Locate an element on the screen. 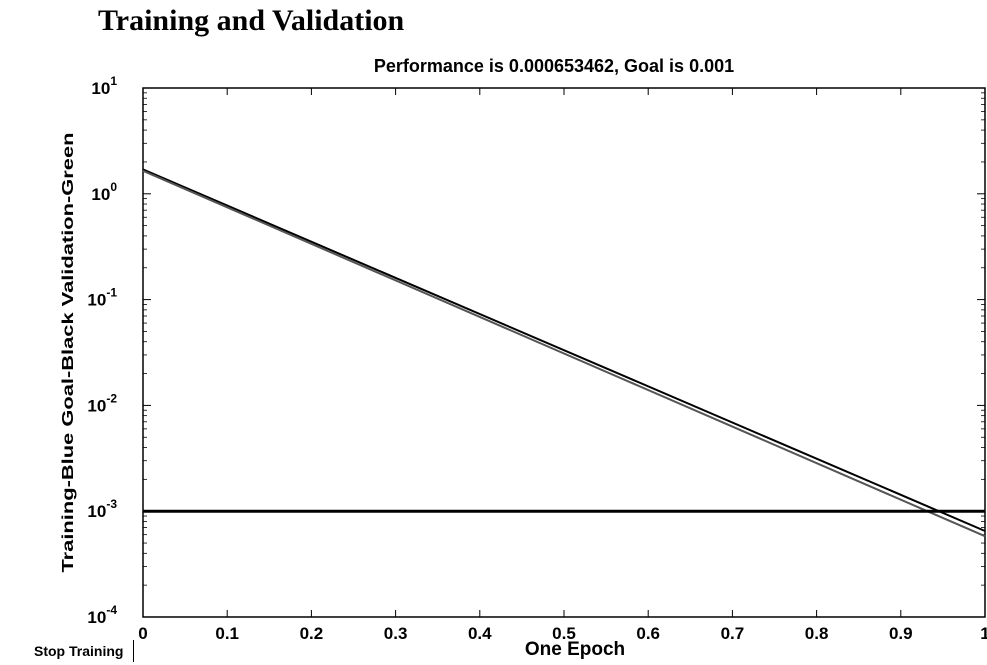 Image resolution: width=987 pixels, height=665 pixels. y-tick-label: 10⁻² is located at coordinates (102, 403).